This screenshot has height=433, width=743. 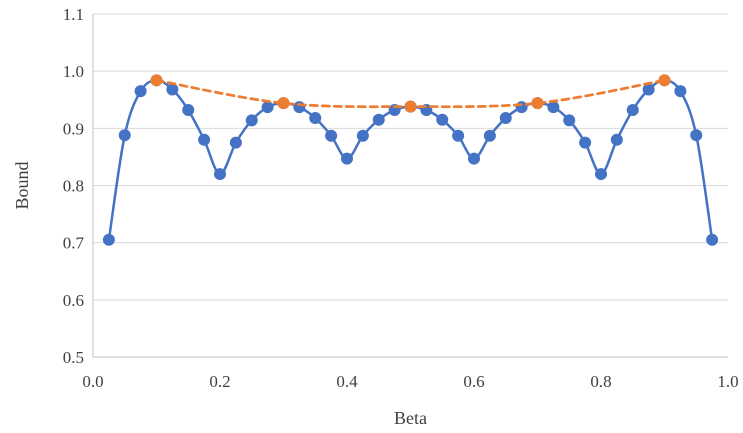 What do you see at coordinates (73, 71) in the screenshot?
I see `y-tick-label: 1.0` at bounding box center [73, 71].